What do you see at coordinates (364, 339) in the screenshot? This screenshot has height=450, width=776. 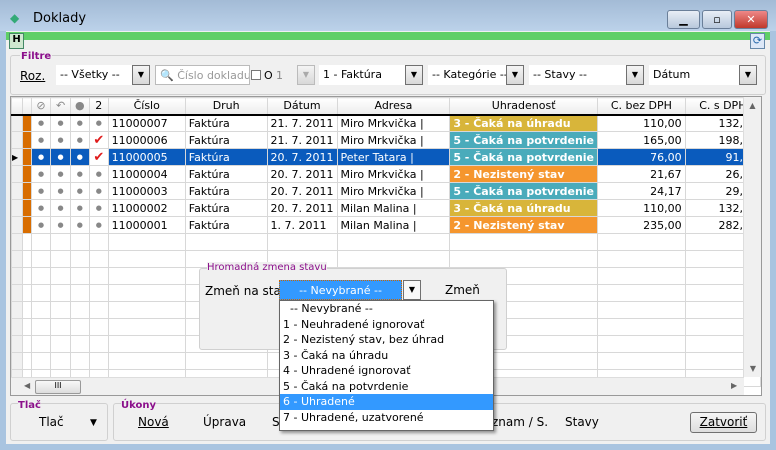 I see `dropdown-option: 2 - Nezistený stav, bez úhrad` at bounding box center [364, 339].